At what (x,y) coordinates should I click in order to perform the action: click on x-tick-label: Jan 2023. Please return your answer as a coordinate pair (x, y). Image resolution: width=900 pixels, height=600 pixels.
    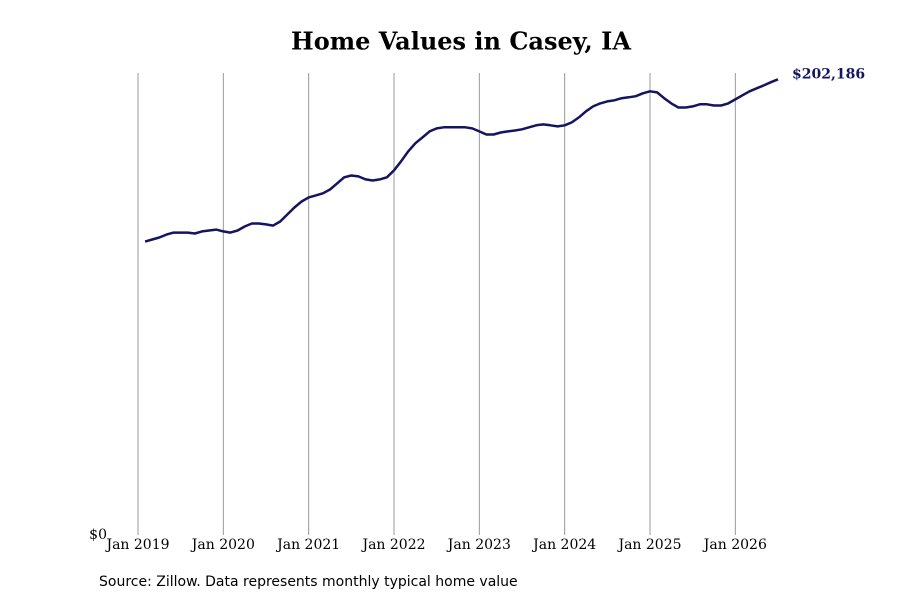
    Looking at the image, I should click on (478, 545).